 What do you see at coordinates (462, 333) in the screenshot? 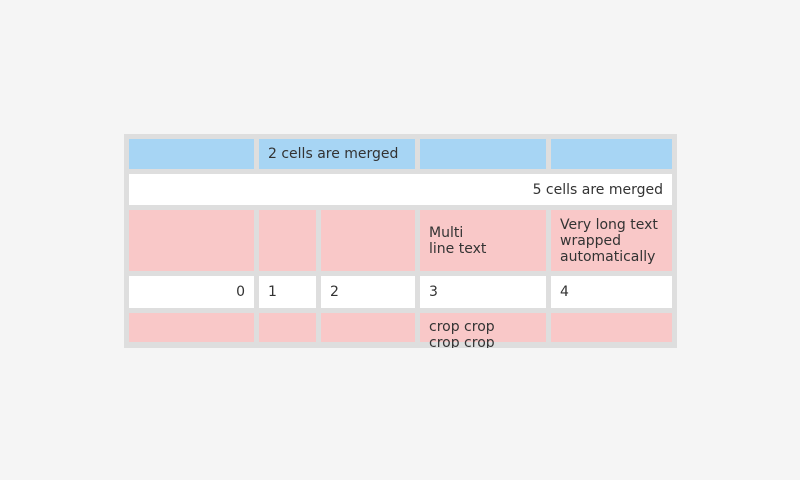
I see `cell-label: crop crop crop crop` at bounding box center [462, 333].